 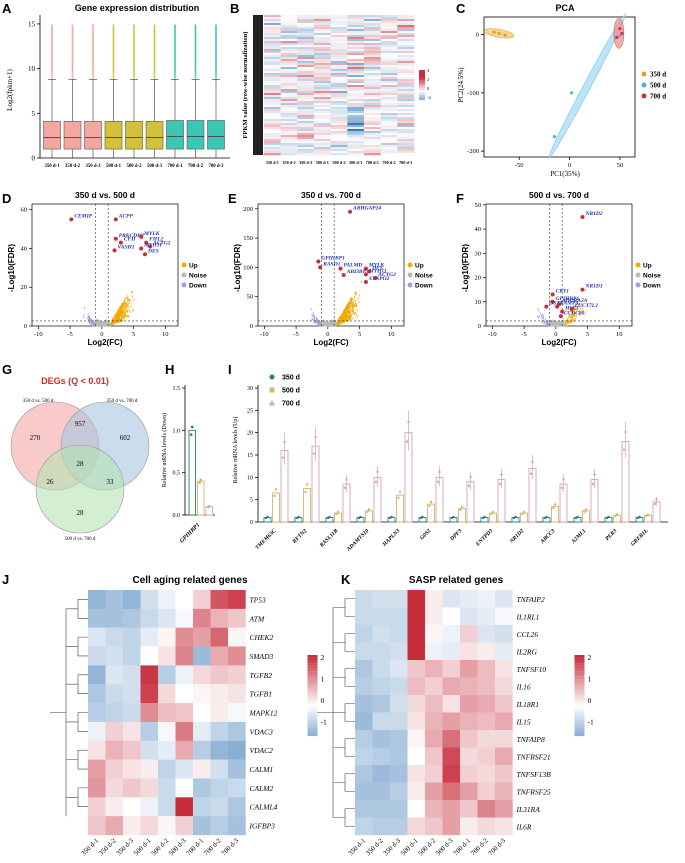 What do you see at coordinates (323, 700) in the screenshot?
I see `legend-label: 0` at bounding box center [323, 700].